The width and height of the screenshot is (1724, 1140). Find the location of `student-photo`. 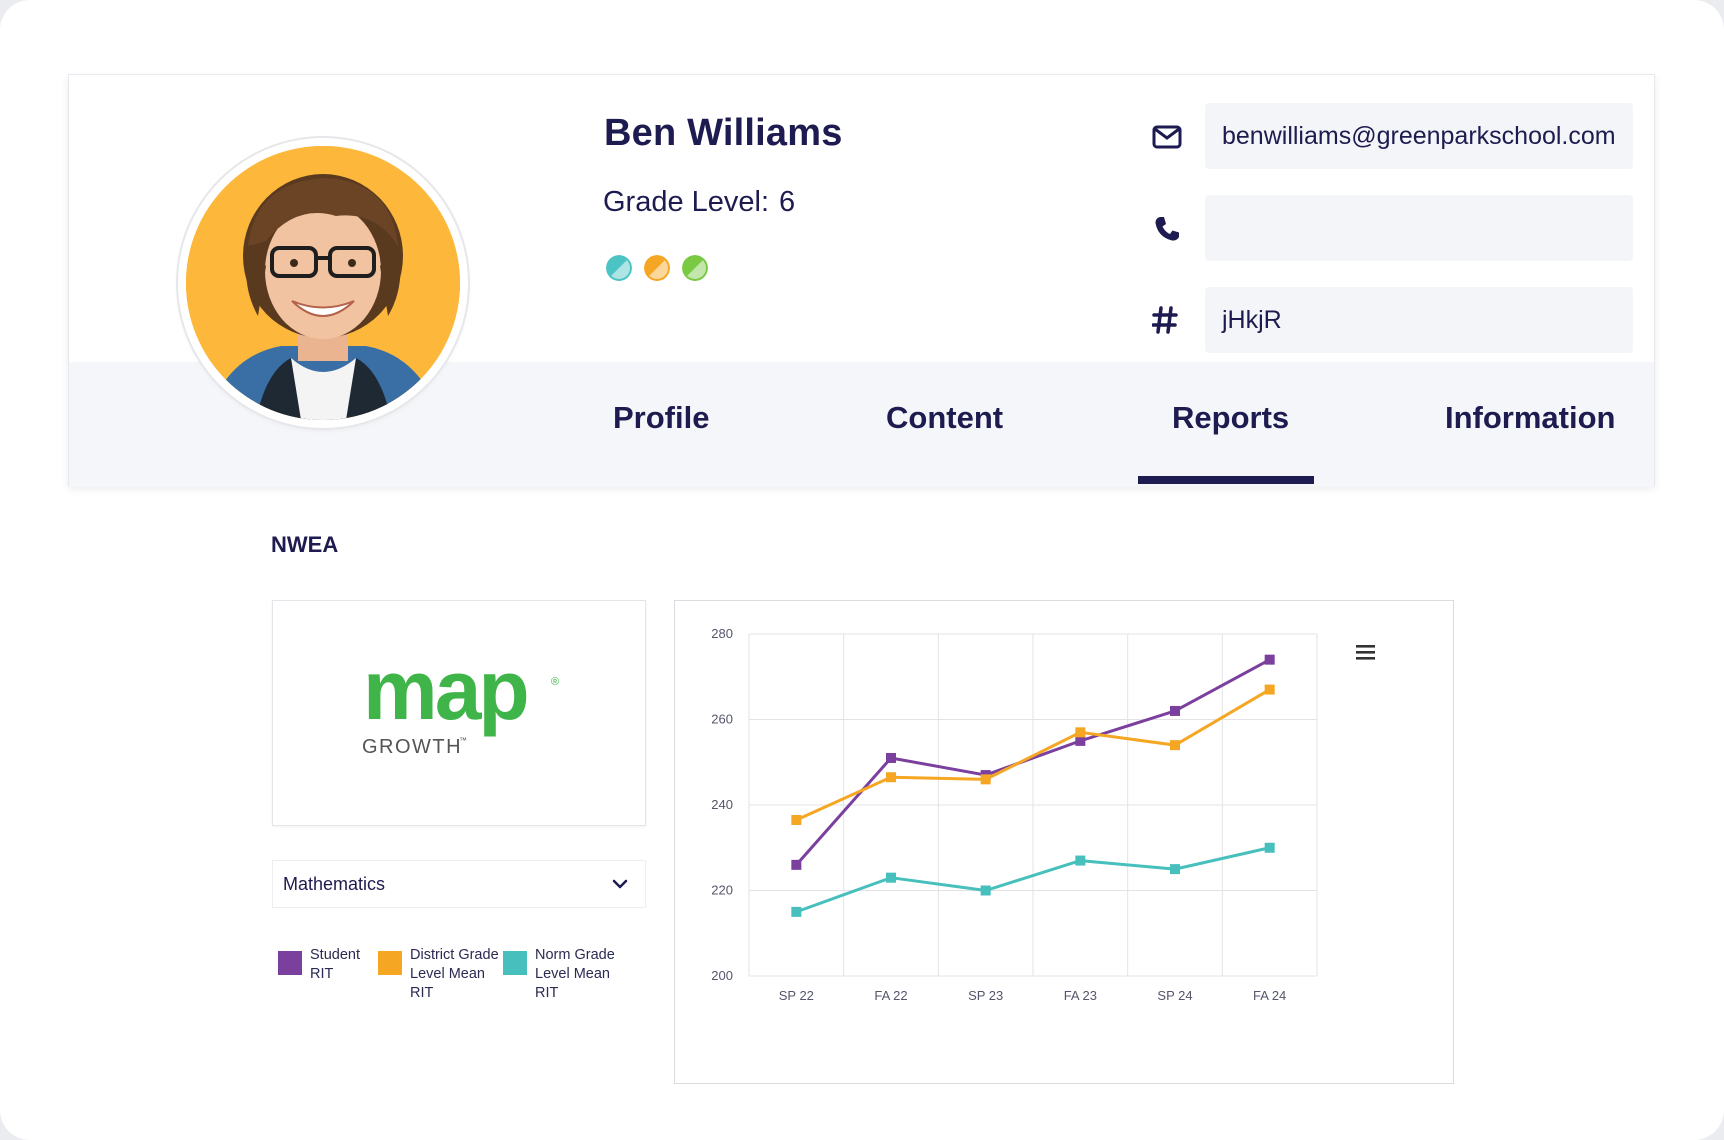

student-photo is located at coordinates (323, 283).